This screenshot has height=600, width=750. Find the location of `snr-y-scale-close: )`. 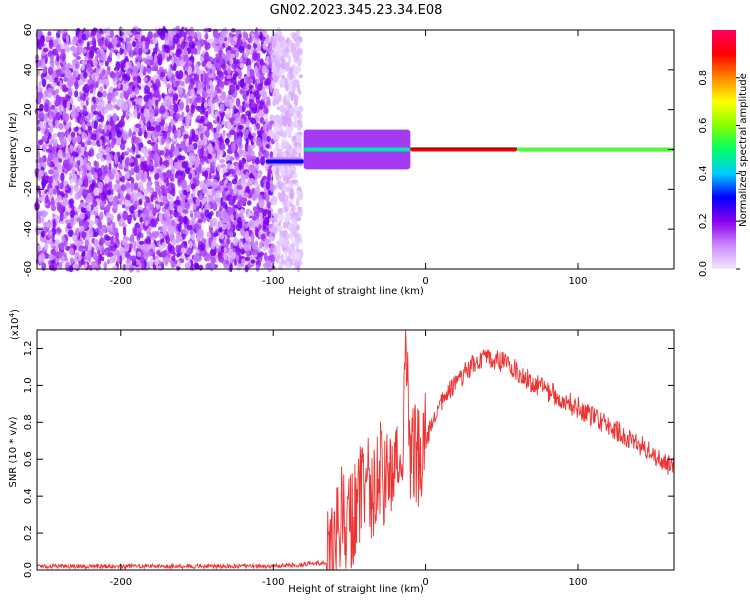

snr-y-scale-close: ) is located at coordinates (15, 311).